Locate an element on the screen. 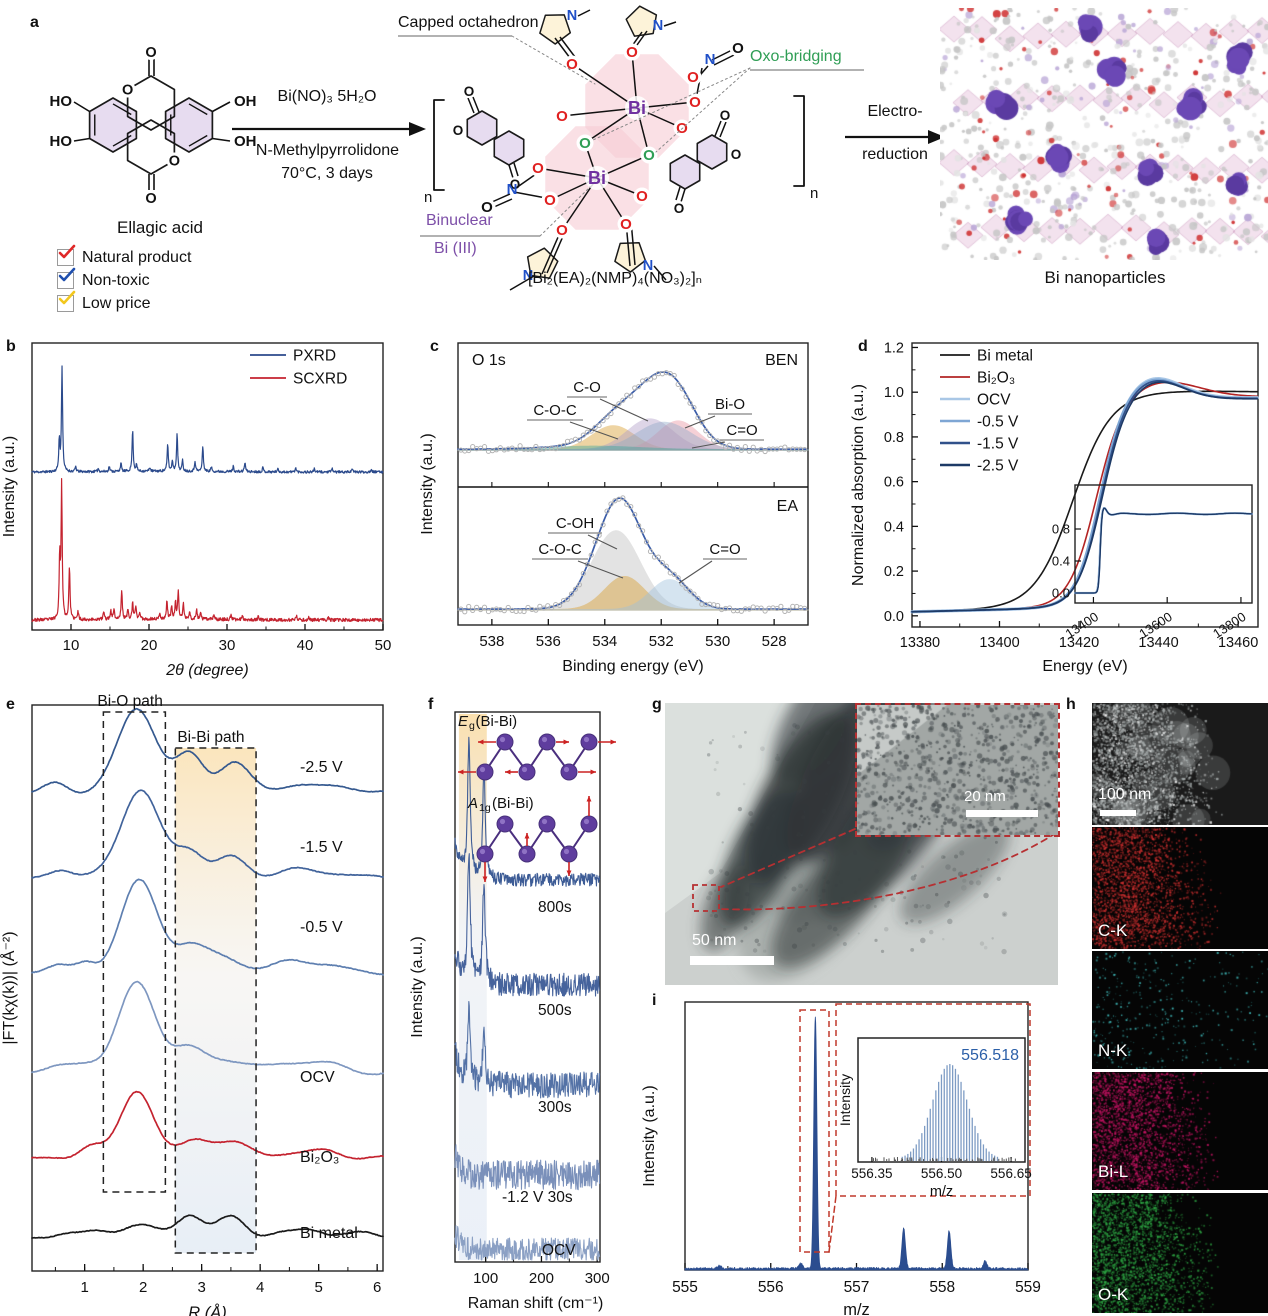 This screenshot has height=1316, width=1268. reaction-conditions: 70°C, 3 days is located at coordinates (327, 173).